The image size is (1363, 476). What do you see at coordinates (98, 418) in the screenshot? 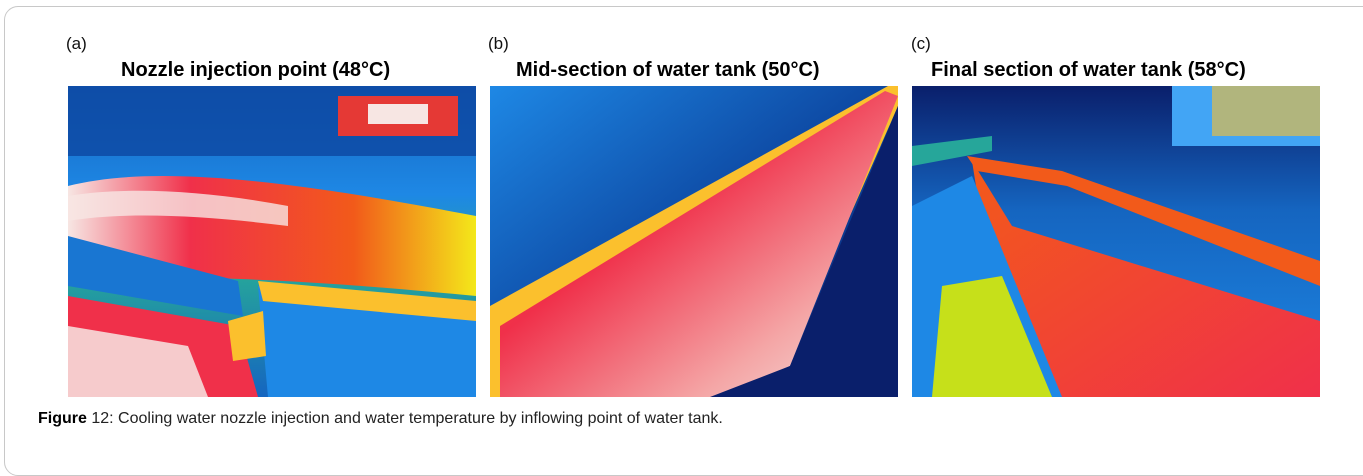
I see `caption-number: 12` at bounding box center [98, 418].